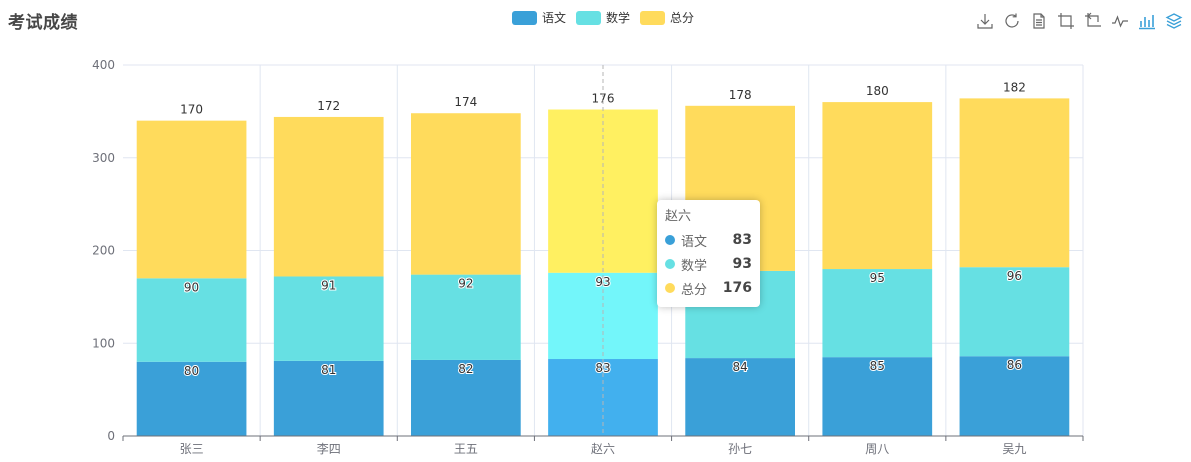 This screenshot has width=1191, height=462. I want to click on data-view-icon, so click(1039, 21).